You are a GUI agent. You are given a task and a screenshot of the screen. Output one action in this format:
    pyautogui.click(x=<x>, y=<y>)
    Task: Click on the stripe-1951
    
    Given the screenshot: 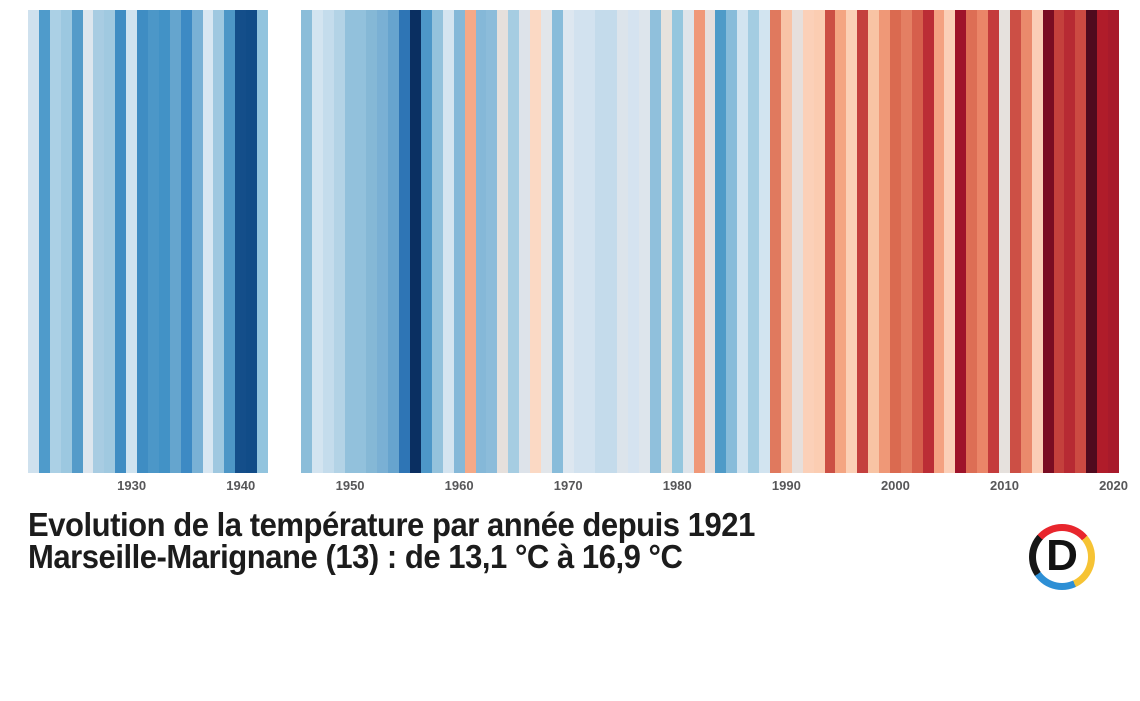 What is the action you would take?
    pyautogui.click(x=361, y=241)
    